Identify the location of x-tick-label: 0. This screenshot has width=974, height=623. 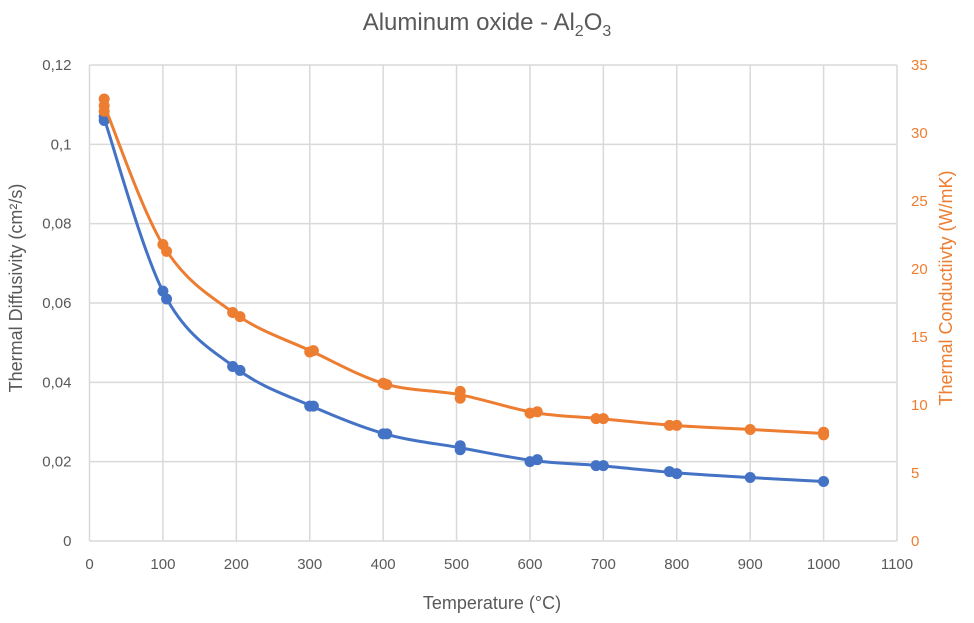
(89, 564).